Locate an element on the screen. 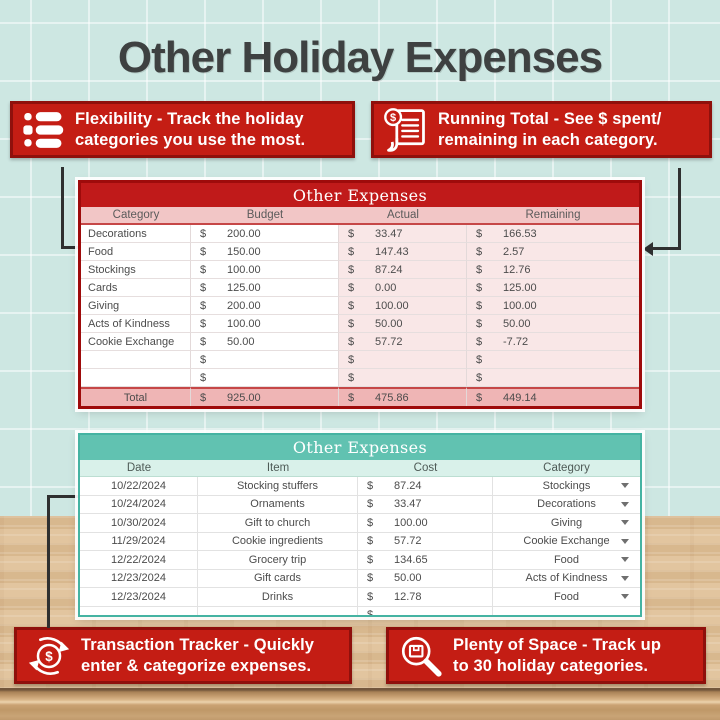 The height and width of the screenshot is (720, 720). cell-remaining: $50.00 is located at coordinates (553, 324).